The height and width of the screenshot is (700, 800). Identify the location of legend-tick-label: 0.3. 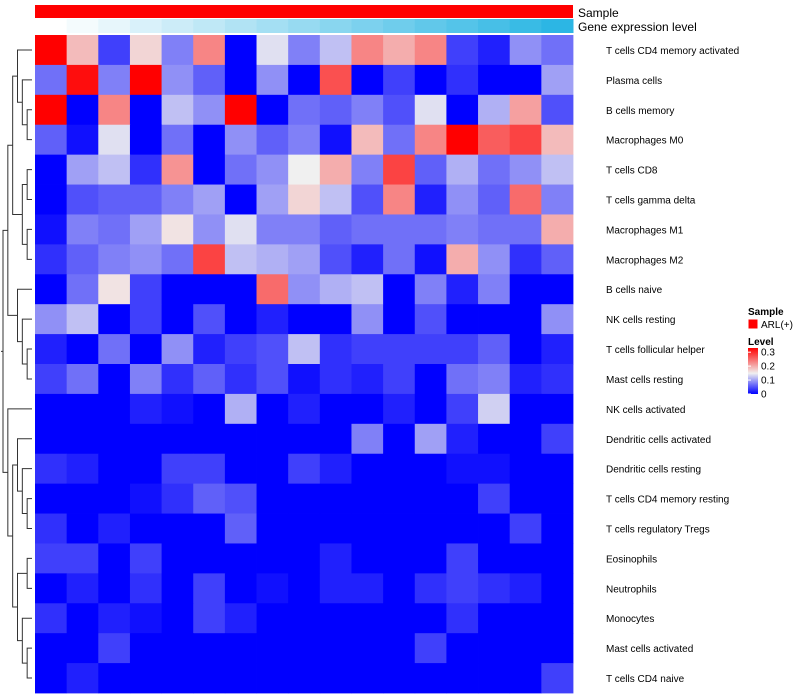
(768, 353).